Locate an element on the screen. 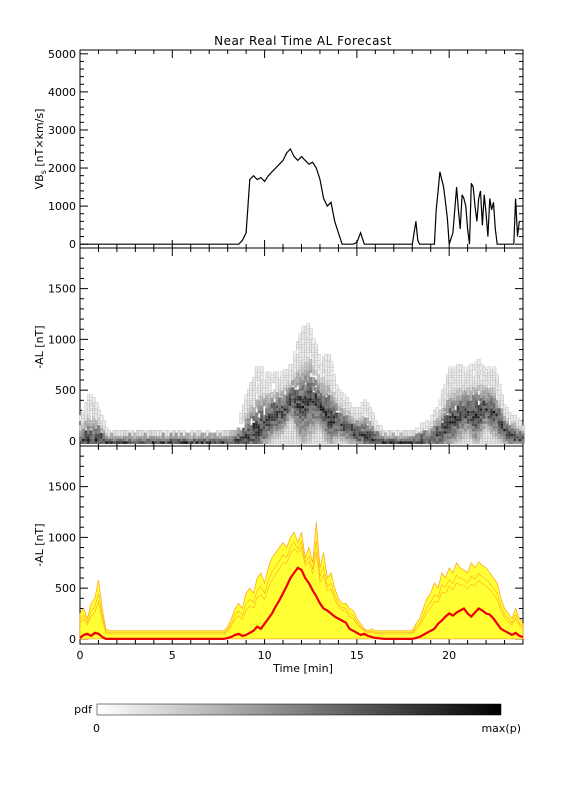 This screenshot has width=576, height=792. ytick-label: 5000 is located at coordinates (62, 54).